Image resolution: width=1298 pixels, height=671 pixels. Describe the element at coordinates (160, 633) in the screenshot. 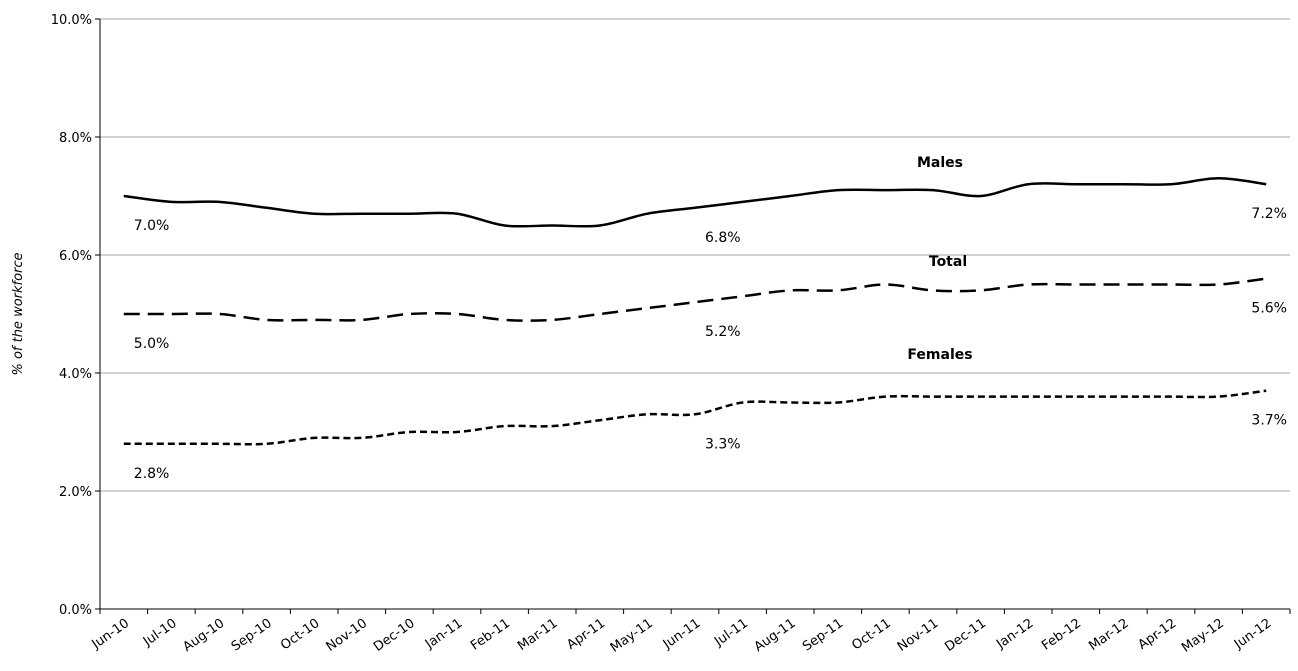

I see `x-tick-label: Jul-10` at that location.